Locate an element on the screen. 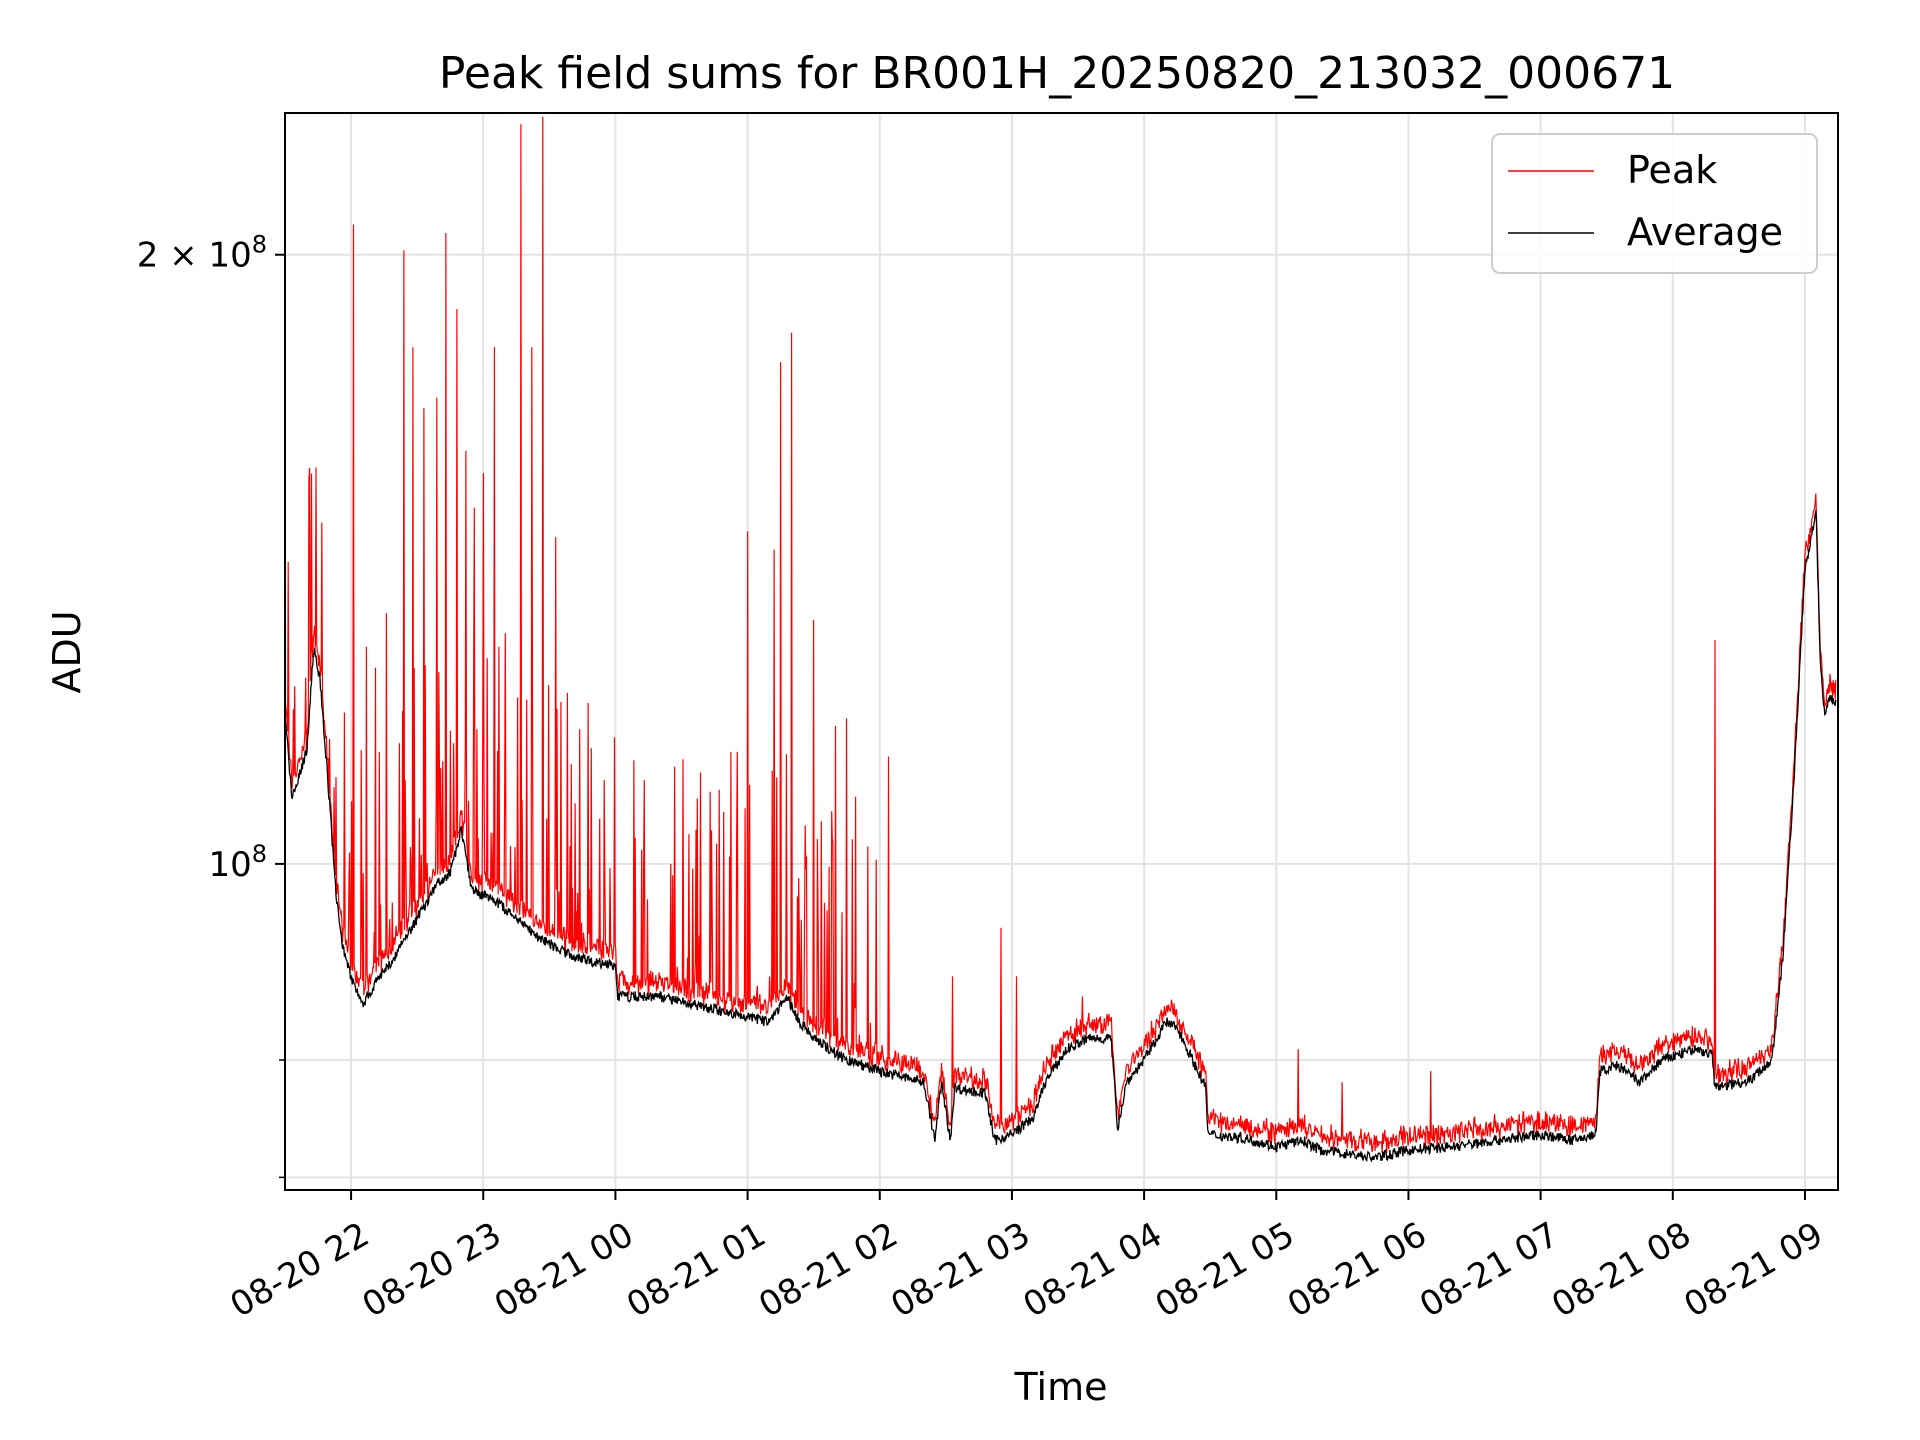  legend: Peak Average is located at coordinates (1654, 203).